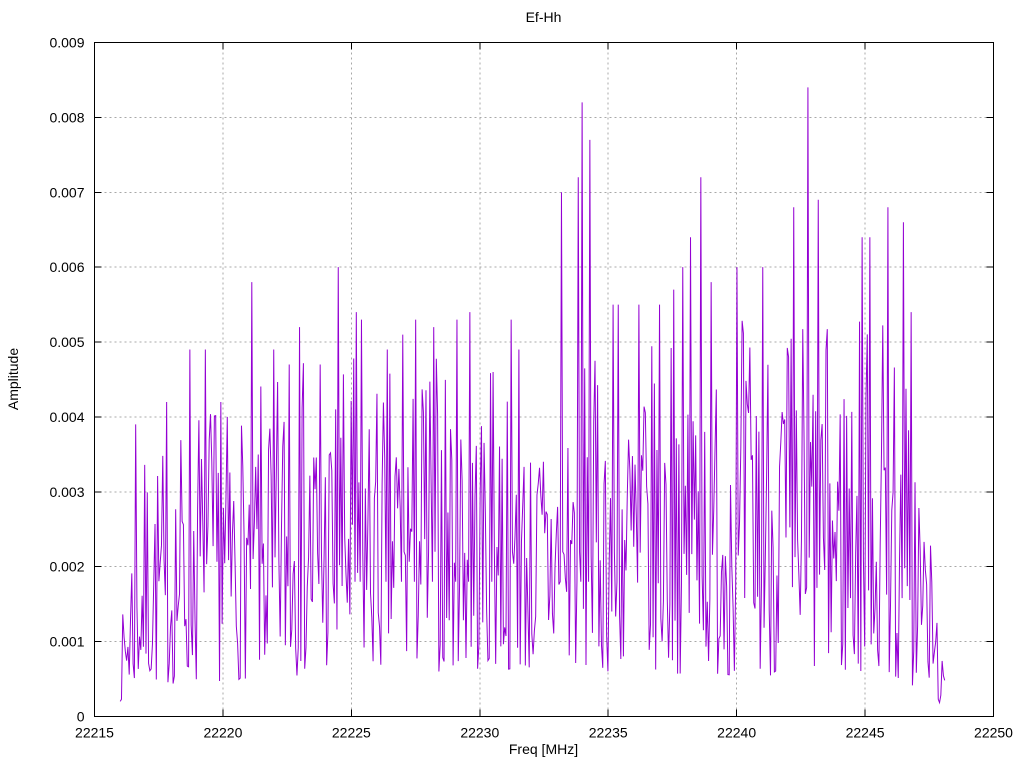  I want to click on y-tick-label: 0.001, so click(66, 642).